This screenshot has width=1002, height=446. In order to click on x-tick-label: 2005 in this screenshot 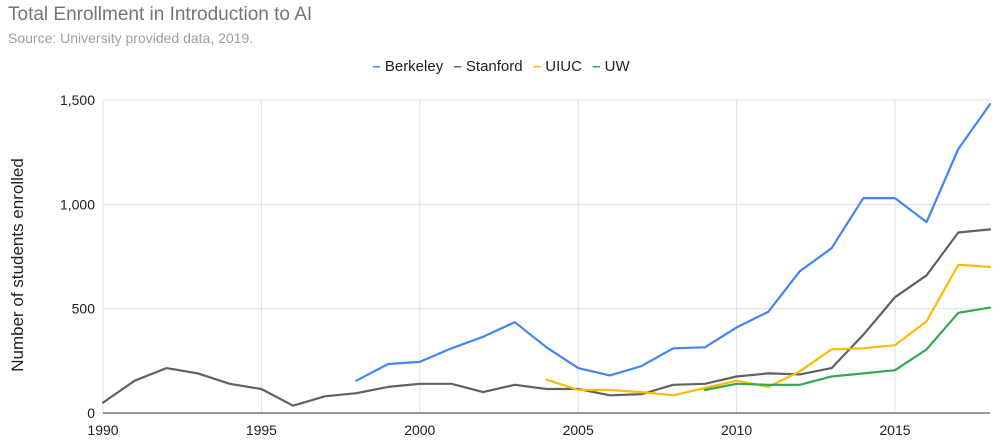, I will do `click(578, 430)`.